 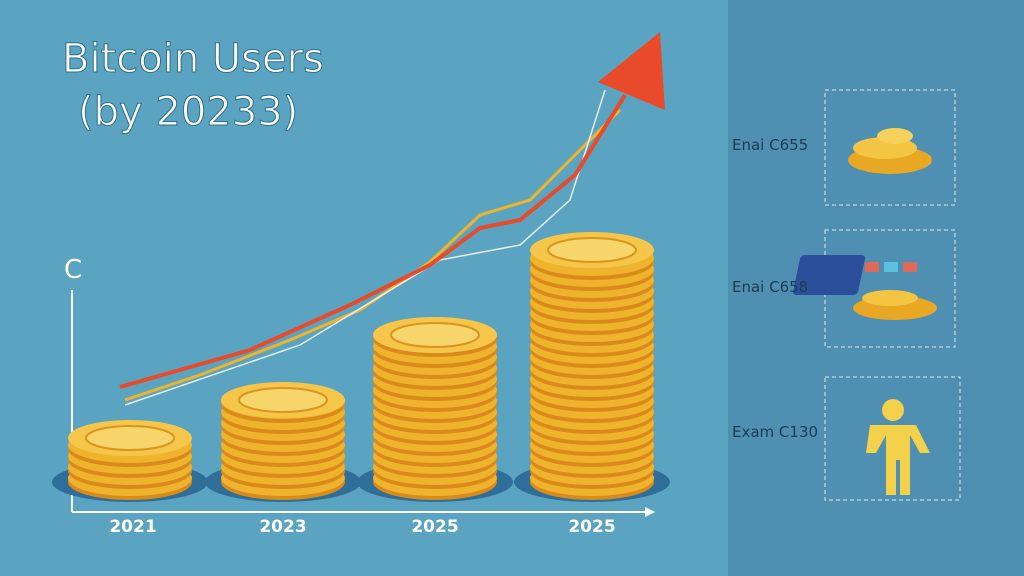 I want to click on subtitle: (by 20233), so click(x=188, y=112).